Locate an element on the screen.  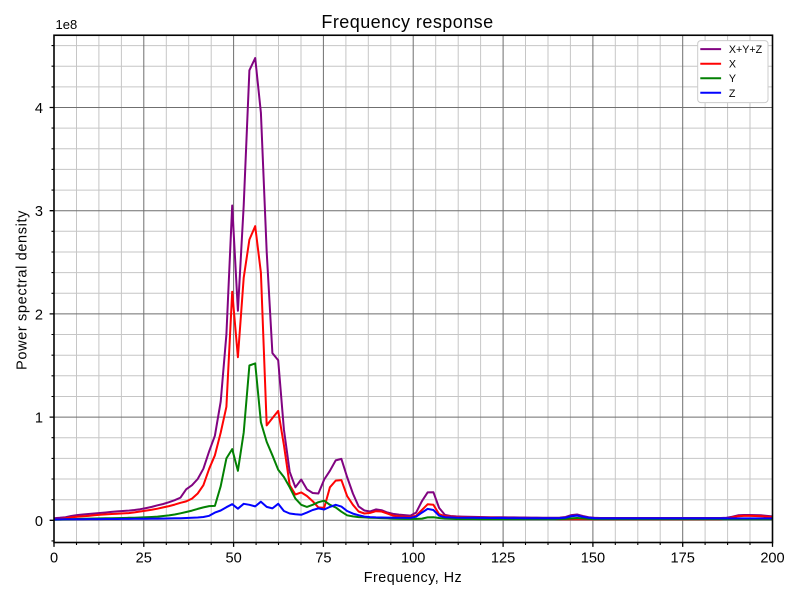
svg-text: 4 is located at coordinates (39, 109).